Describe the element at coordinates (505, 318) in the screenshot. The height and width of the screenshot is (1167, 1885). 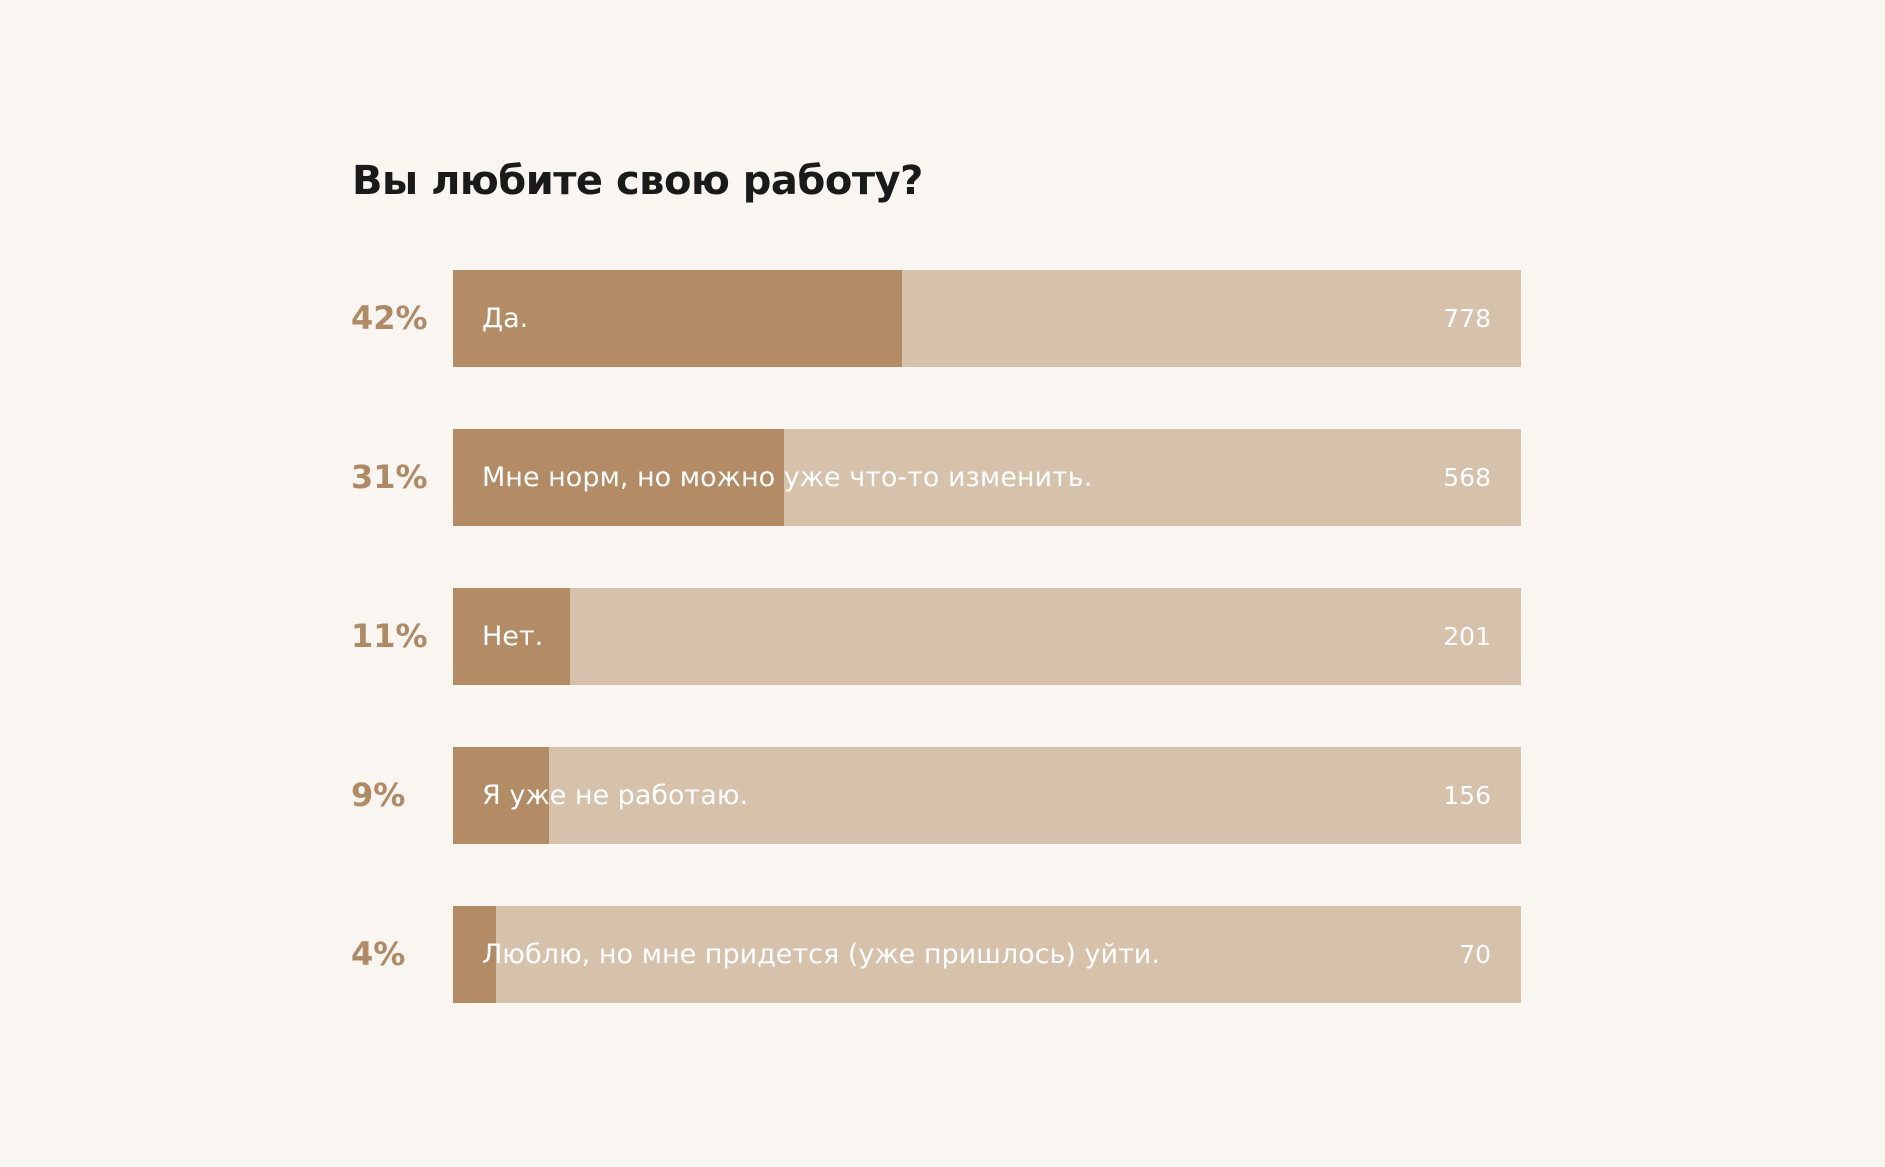
I see `option-label: Да.` at that location.